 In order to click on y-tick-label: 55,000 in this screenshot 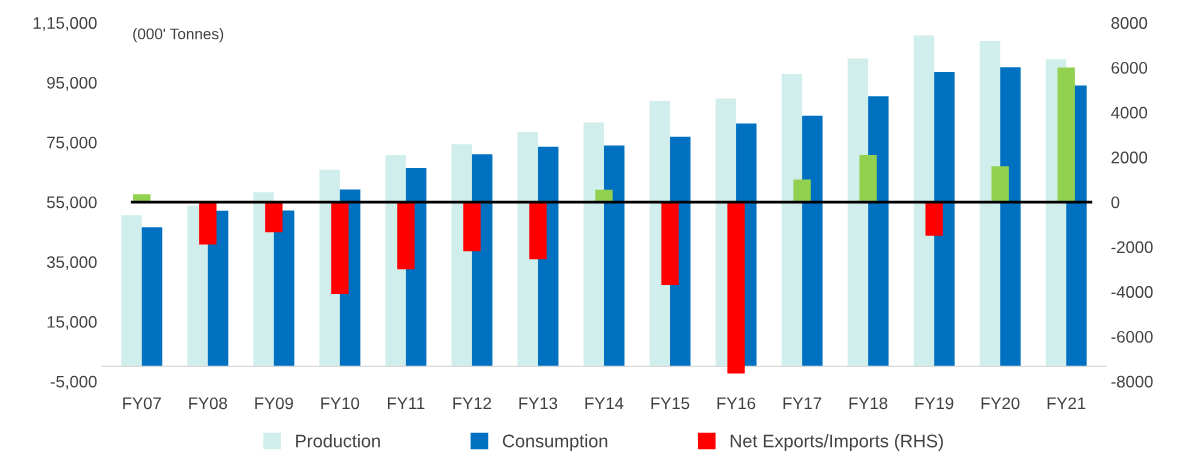, I will do `click(72, 203)`.